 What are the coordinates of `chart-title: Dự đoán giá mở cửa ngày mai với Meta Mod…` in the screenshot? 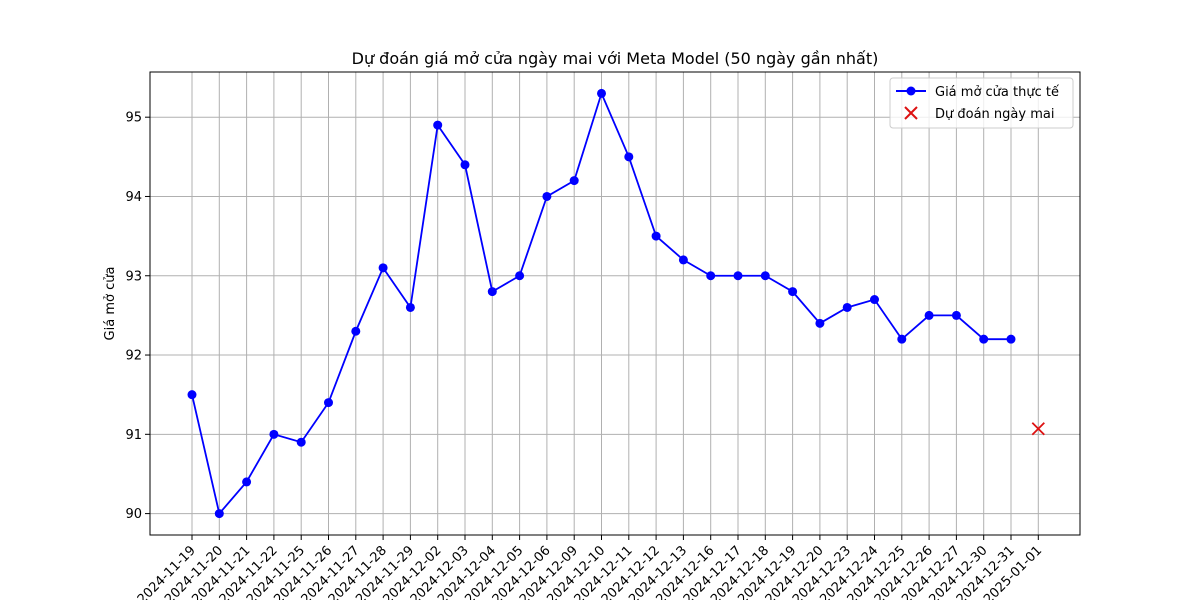 It's located at (615, 58).